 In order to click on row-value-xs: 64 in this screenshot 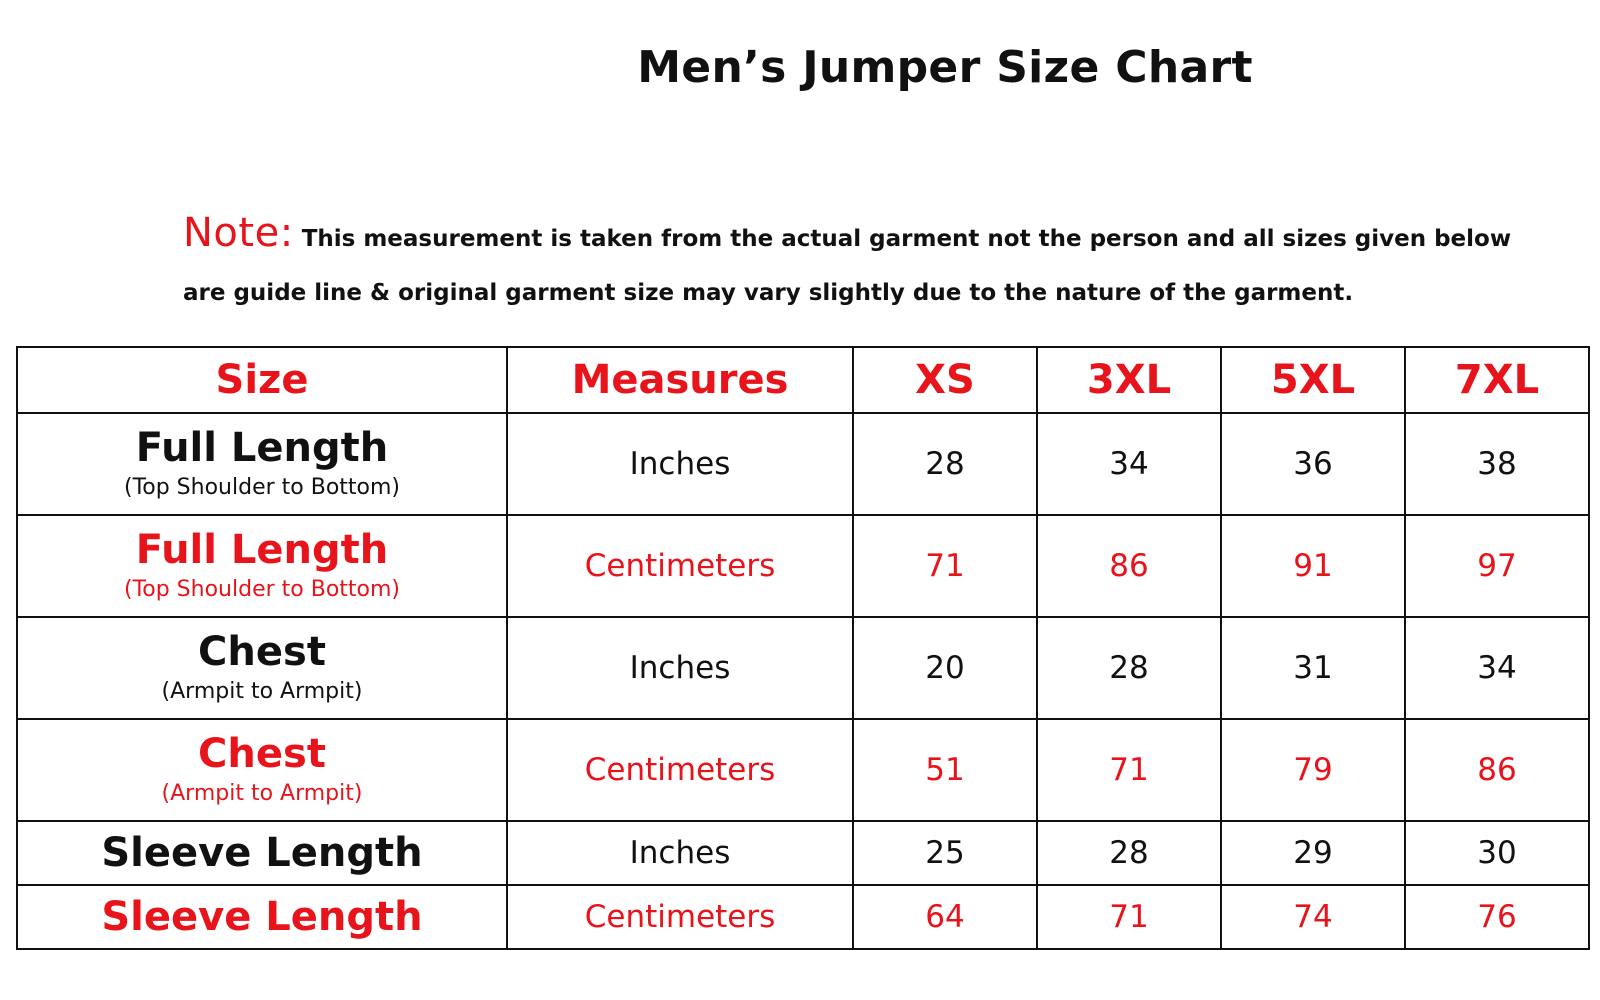, I will do `click(945, 917)`.